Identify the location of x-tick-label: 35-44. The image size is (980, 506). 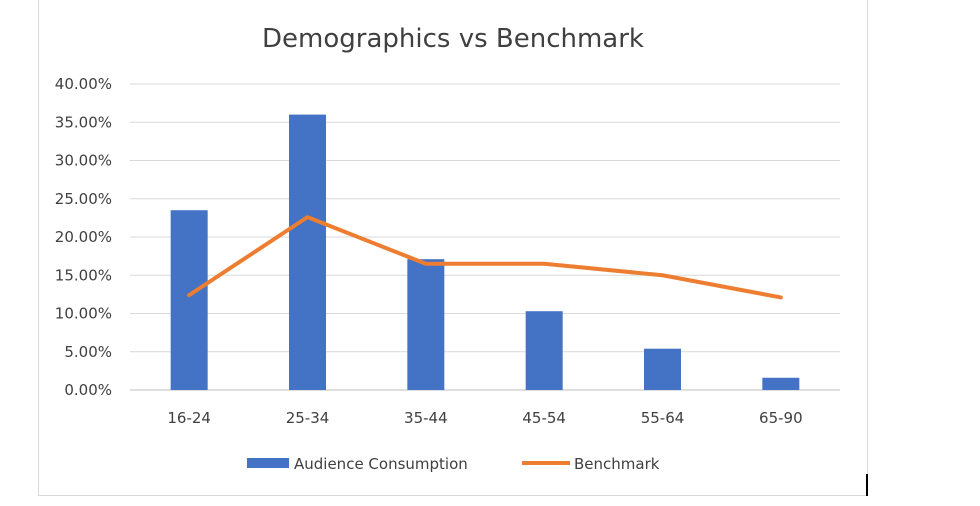
(426, 418).